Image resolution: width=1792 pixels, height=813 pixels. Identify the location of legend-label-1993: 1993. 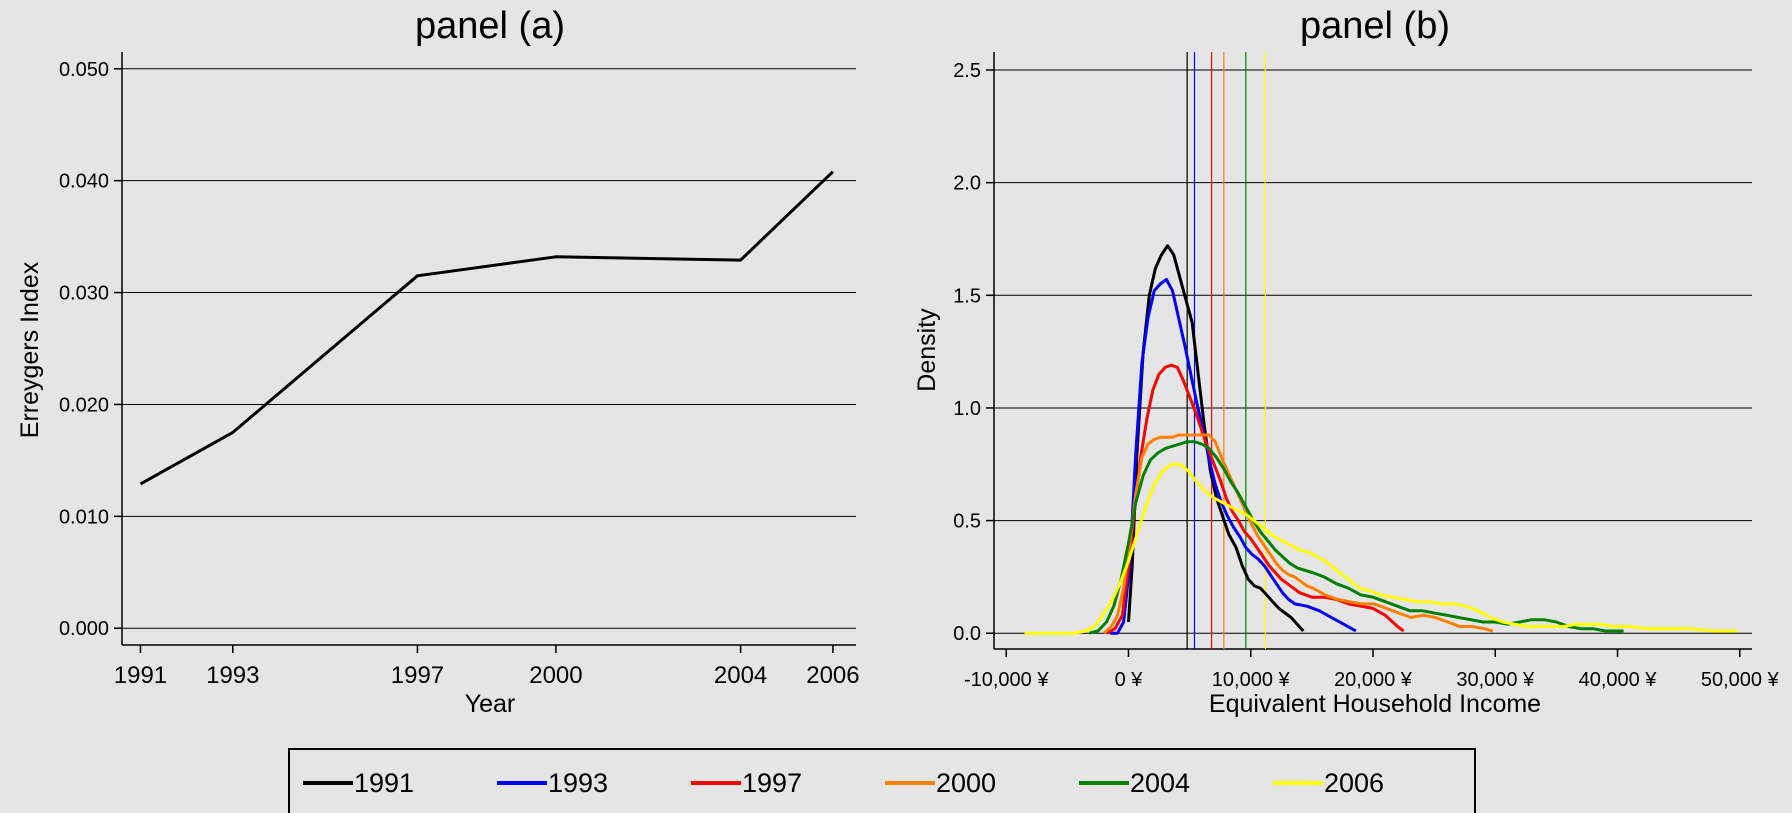
(578, 783).